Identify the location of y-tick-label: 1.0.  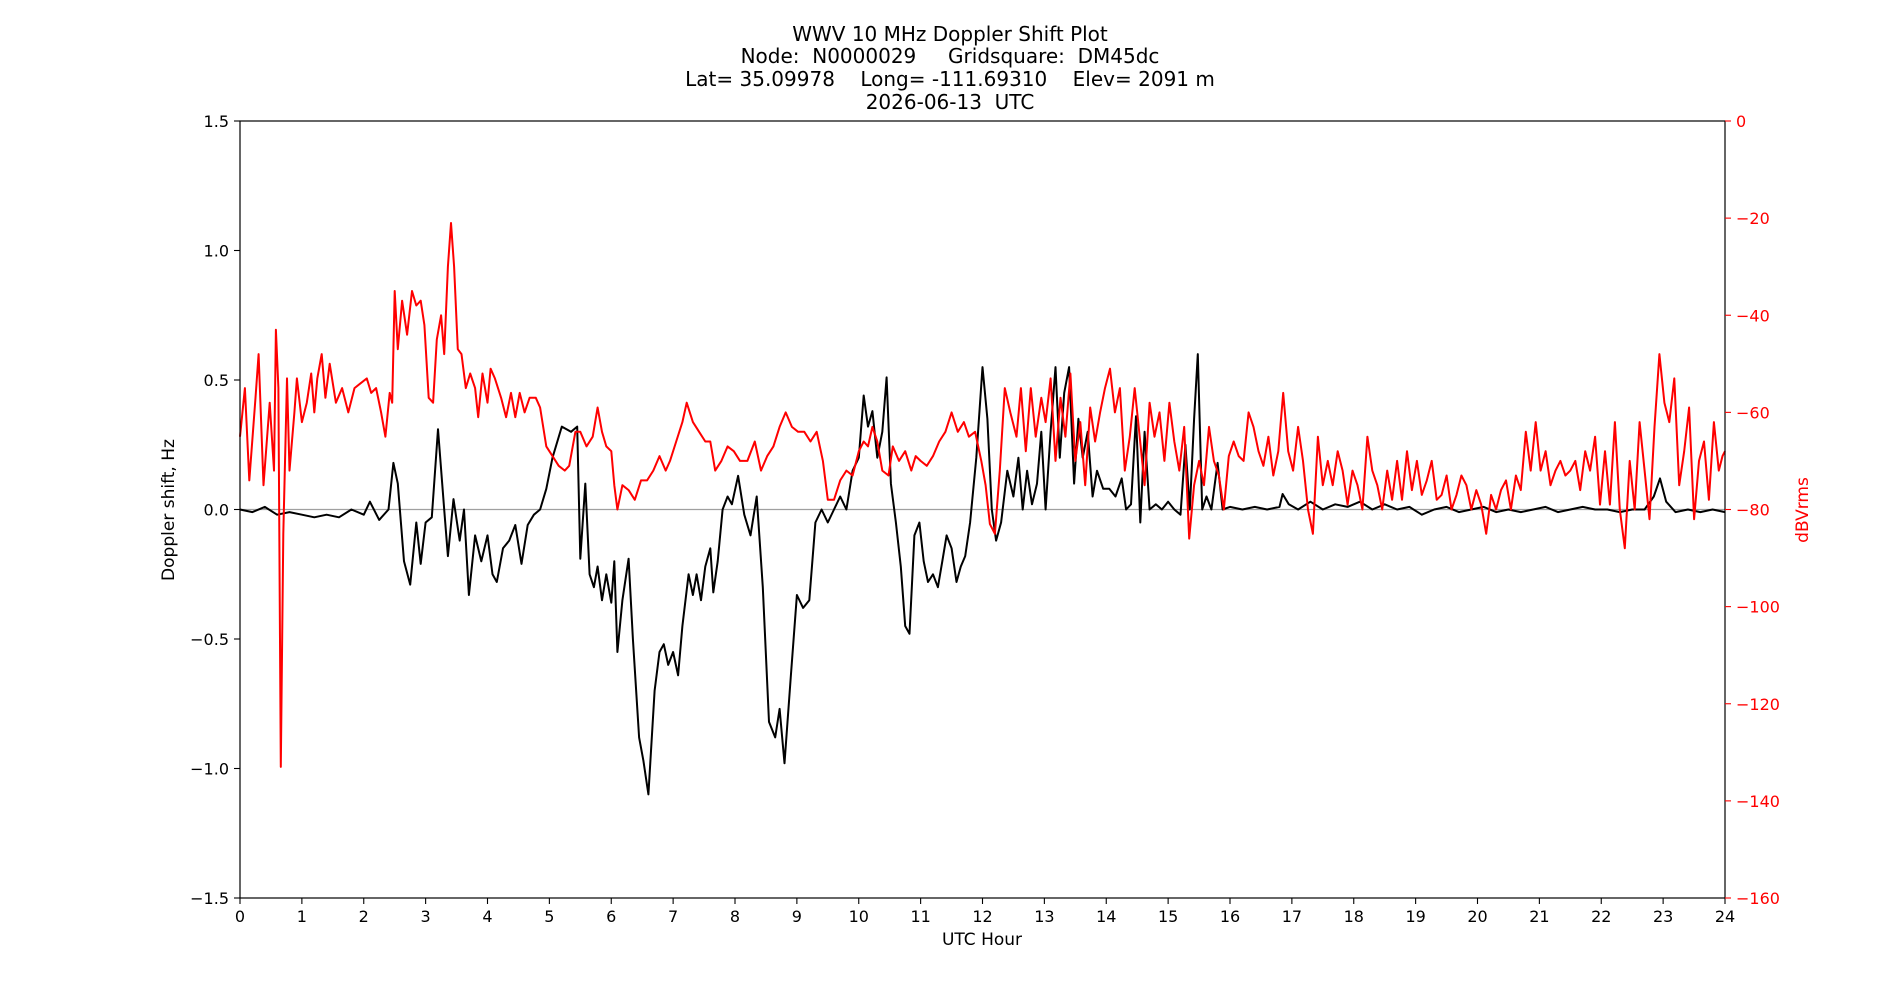
(216, 251).